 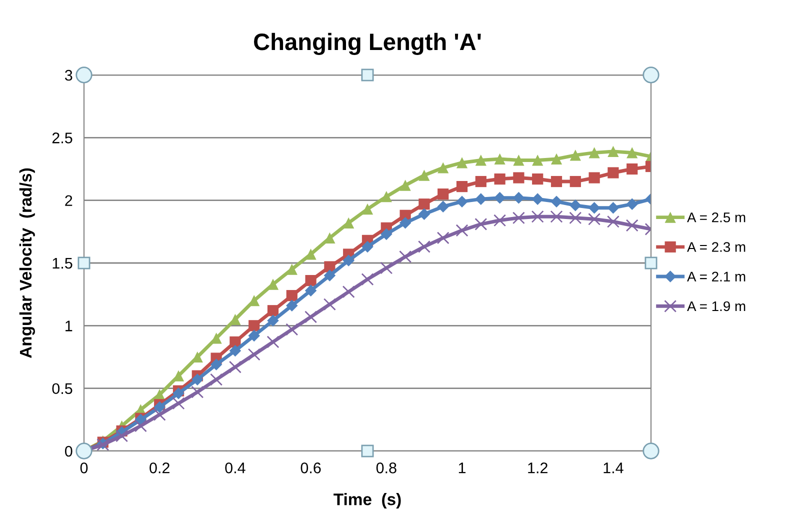 I want to click on chart-title: Changing Length 'A', so click(x=367, y=44).